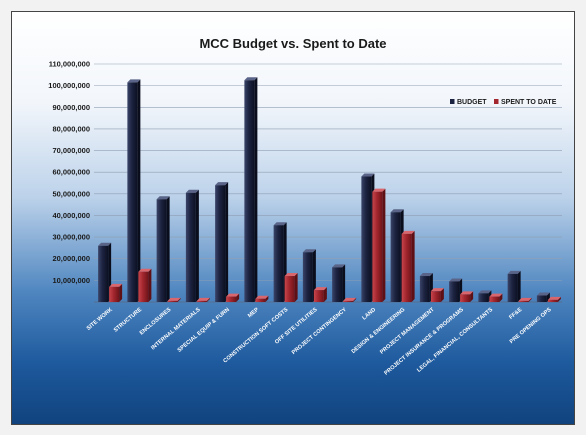 This screenshot has width=586, height=435. Describe the element at coordinates (424, 289) in the screenshot. I see `budget-bar-project-management-front` at that location.